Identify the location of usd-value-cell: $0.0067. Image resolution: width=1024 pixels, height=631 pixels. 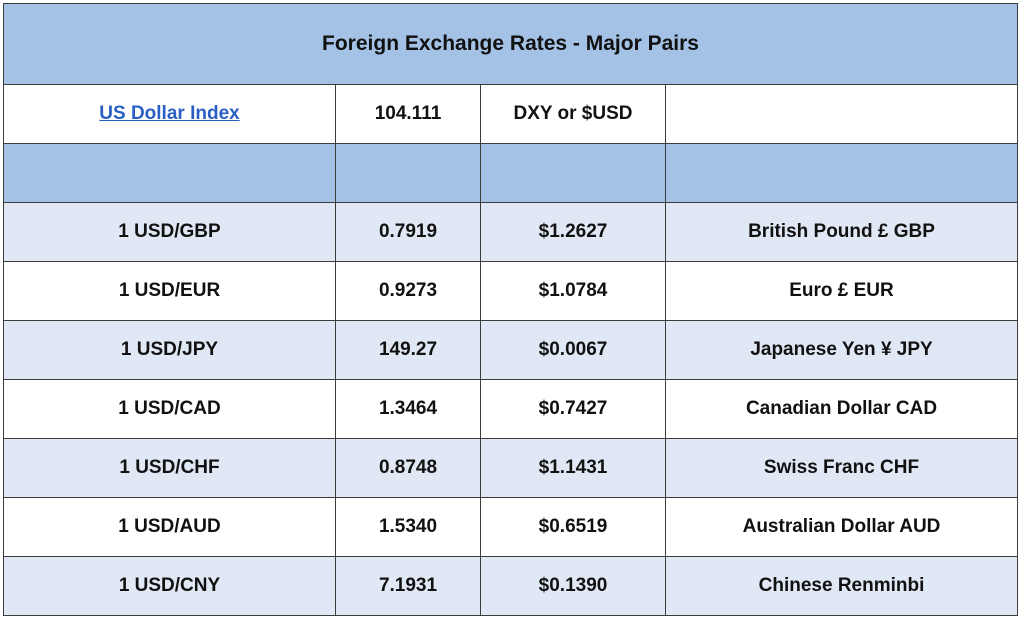
(573, 350).